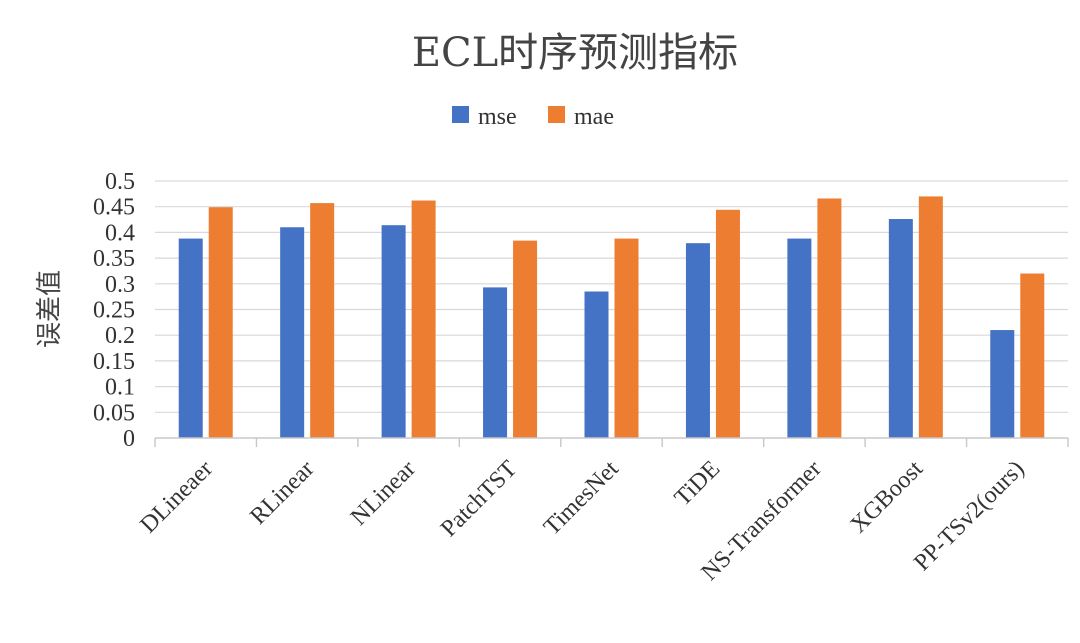 This screenshot has height=643, width=1080. I want to click on y-tick-label: 0.5, so click(120, 182).